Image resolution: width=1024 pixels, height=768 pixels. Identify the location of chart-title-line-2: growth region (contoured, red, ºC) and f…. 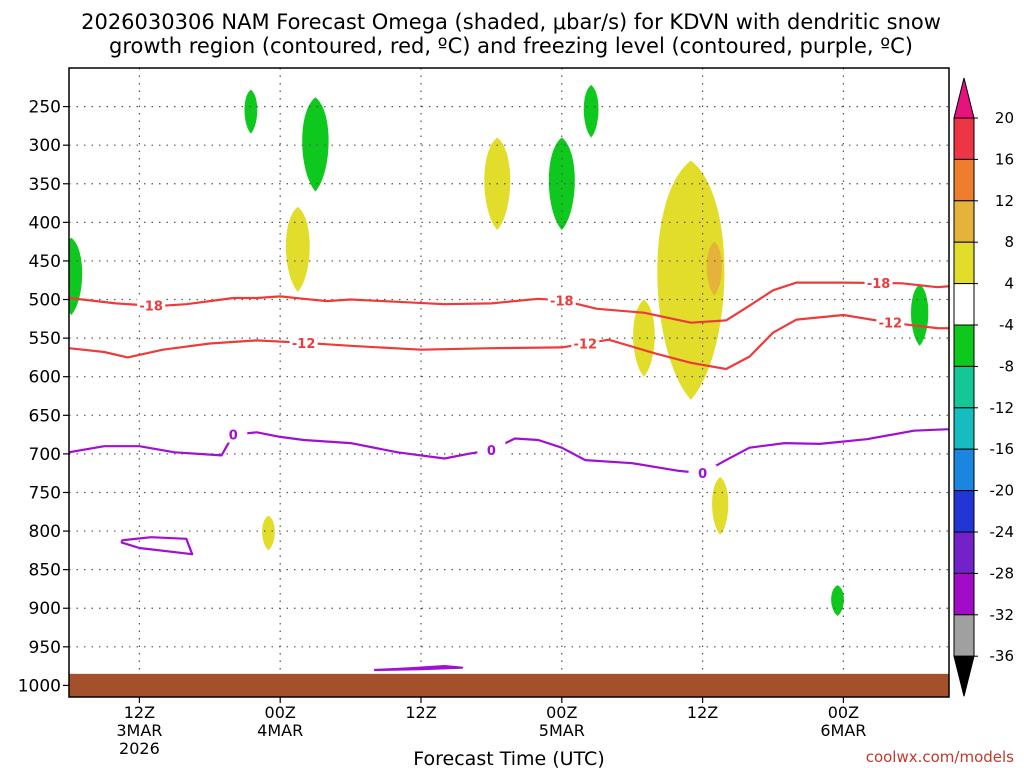
(511, 46).